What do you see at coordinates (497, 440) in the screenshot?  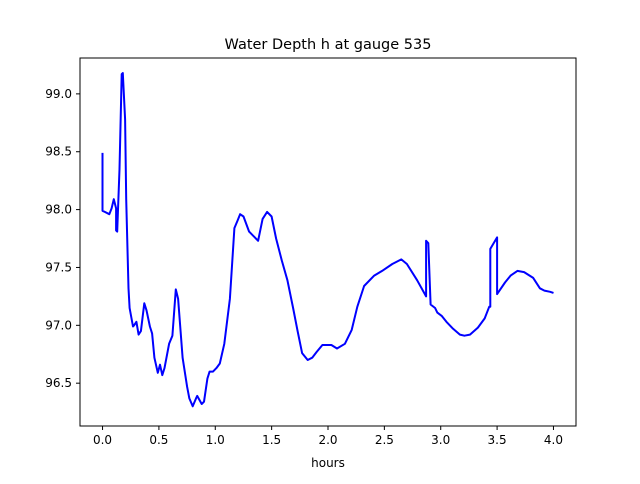 I see `x-tick-label: 3.5` at bounding box center [497, 440].